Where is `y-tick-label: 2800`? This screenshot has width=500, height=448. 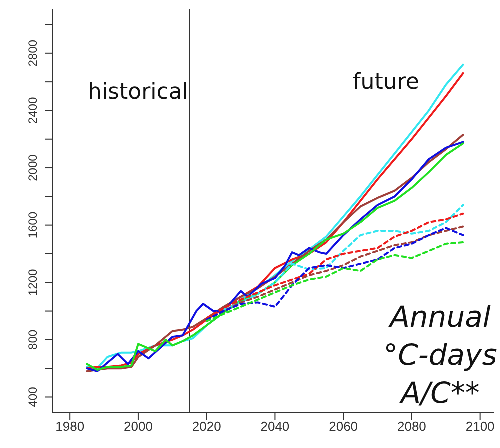 y-tick-label: 2800 is located at coordinates (33, 53).